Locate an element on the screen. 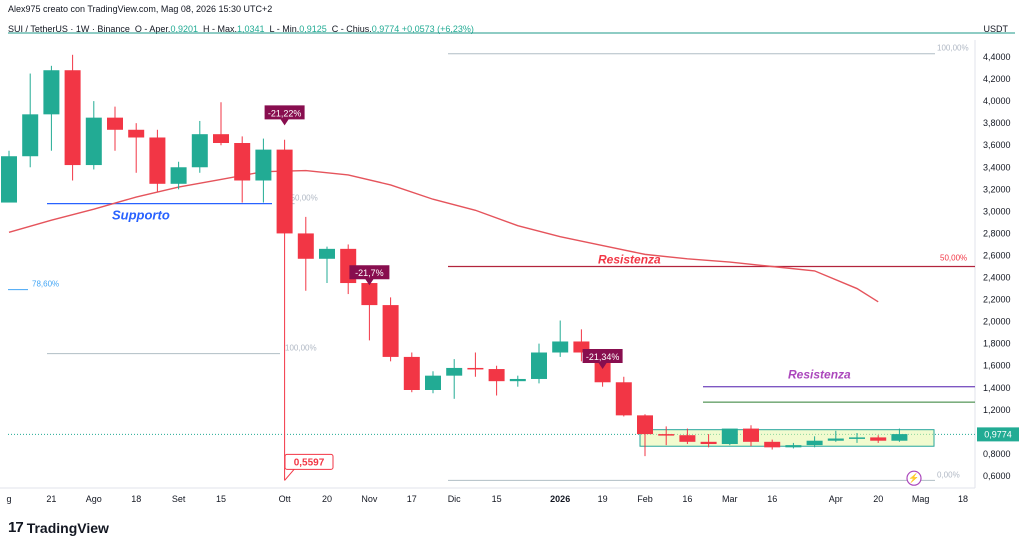 This screenshot has height=546, width=1024. lightning-icon-glyph: ⚡ is located at coordinates (913, 478).